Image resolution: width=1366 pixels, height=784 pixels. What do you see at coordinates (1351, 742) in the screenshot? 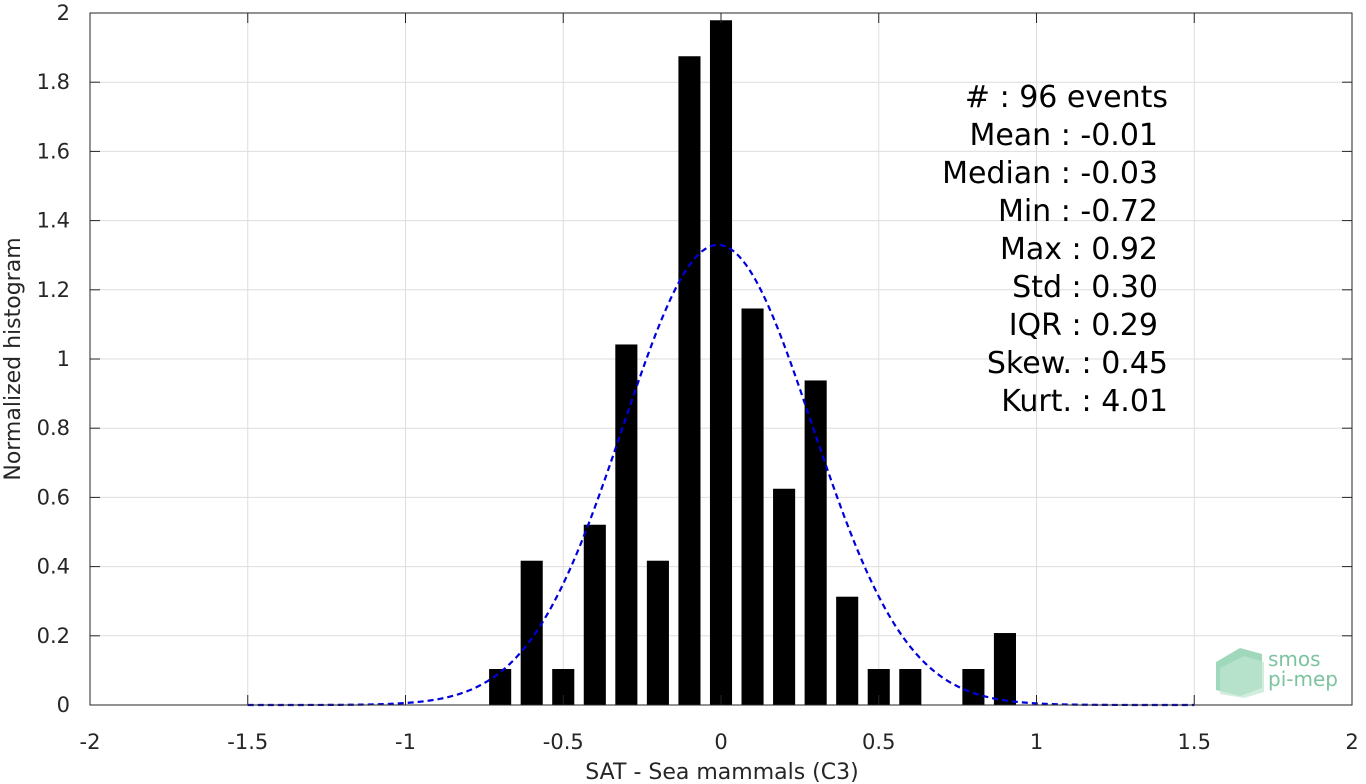
I see `x-tick-label: 2` at bounding box center [1351, 742].